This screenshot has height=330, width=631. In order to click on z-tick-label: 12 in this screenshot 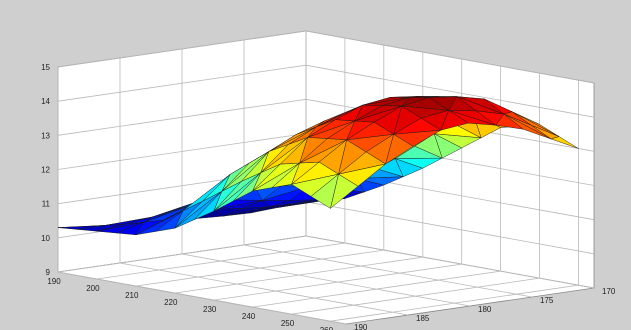, I will do `click(45, 170)`.